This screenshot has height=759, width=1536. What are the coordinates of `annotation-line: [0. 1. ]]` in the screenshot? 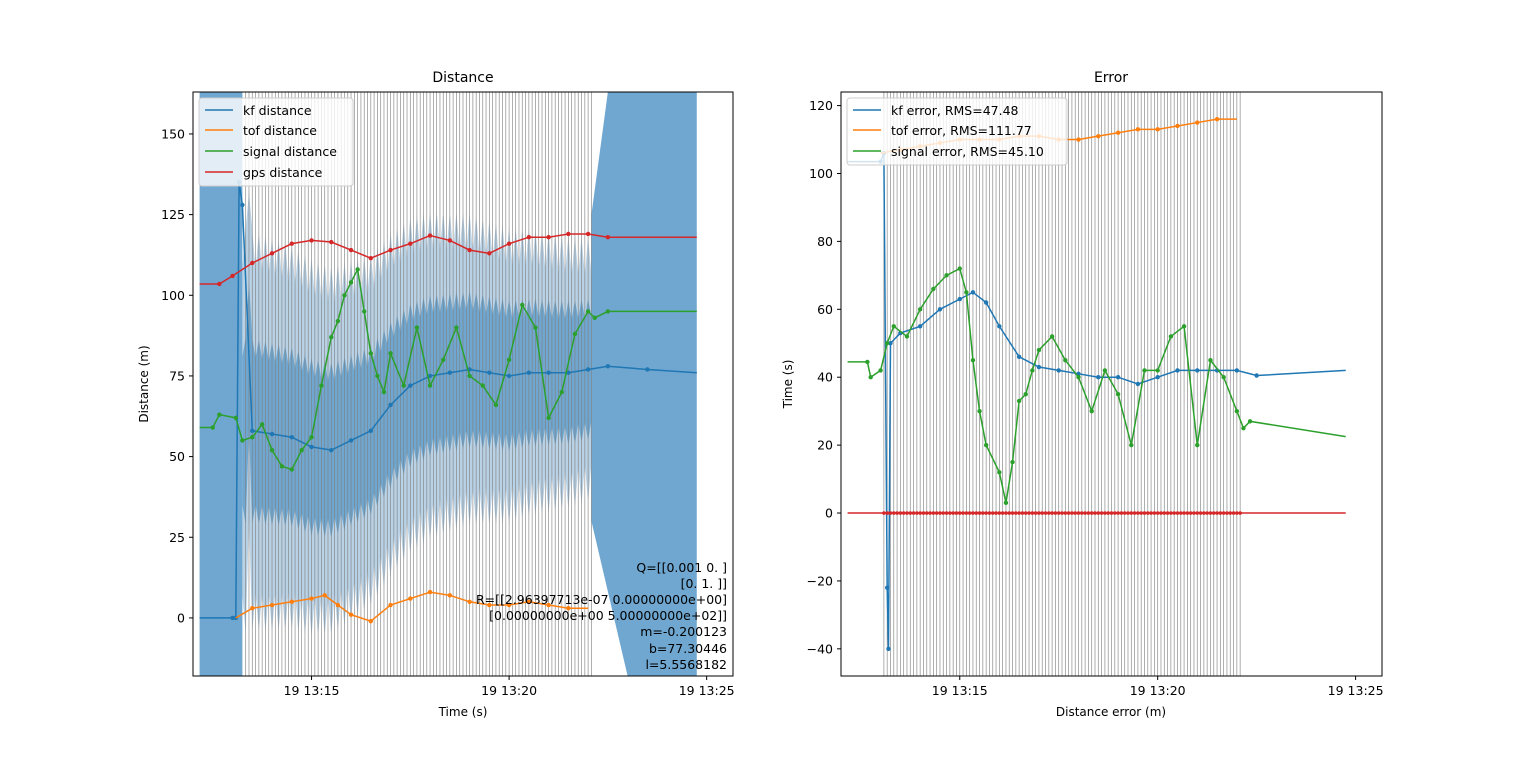 It's located at (704, 583).